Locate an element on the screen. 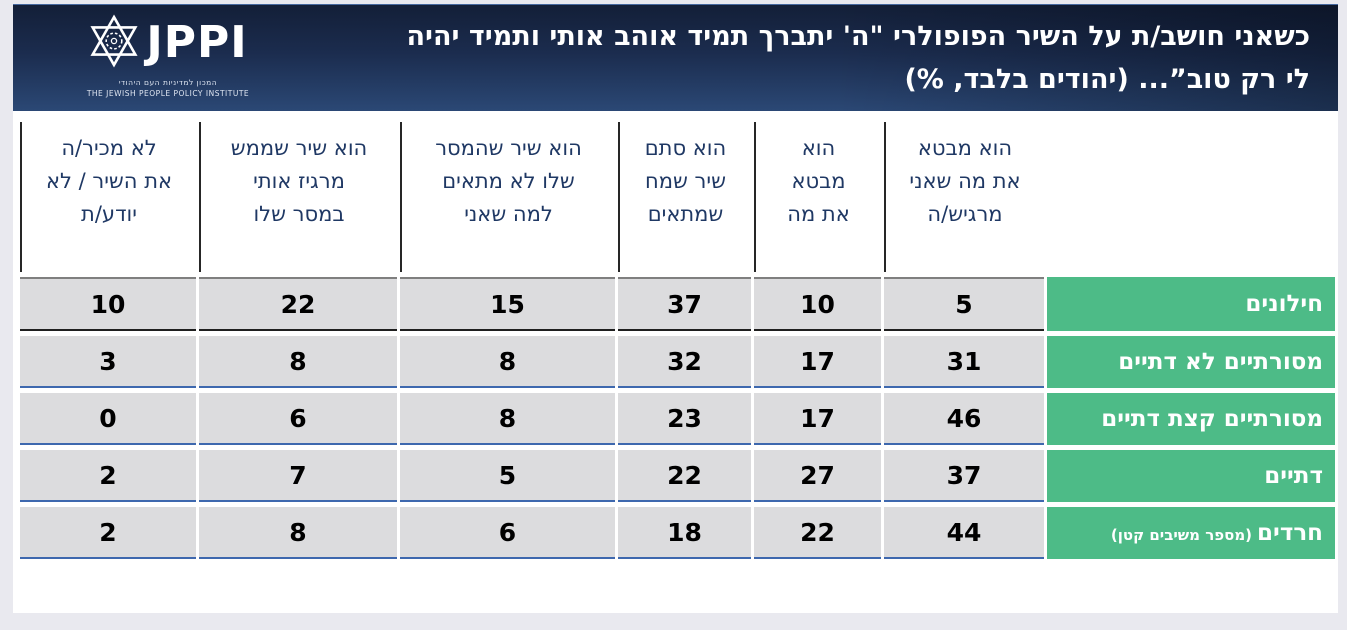 Image resolution: width=1347 pixels, height=630 pixels. column-header-text: את מה שאני is located at coordinates (965, 180).